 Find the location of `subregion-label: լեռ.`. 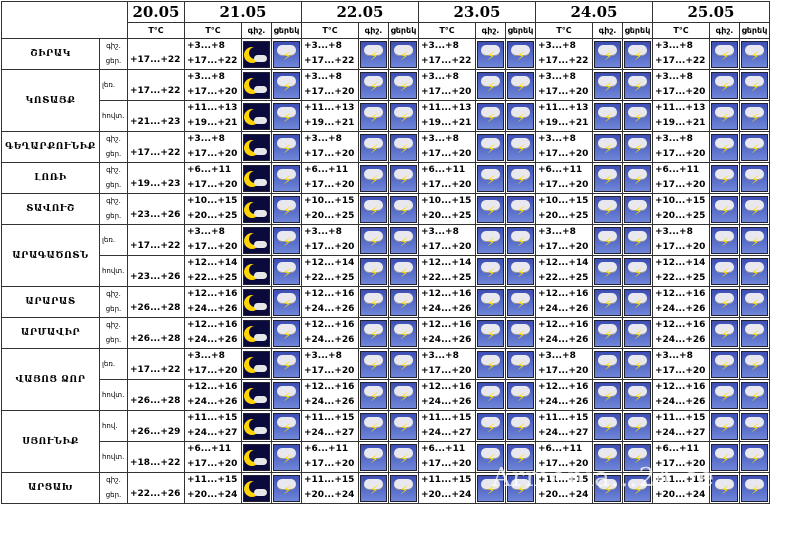

subregion-label: լեռ. is located at coordinates (109, 239).